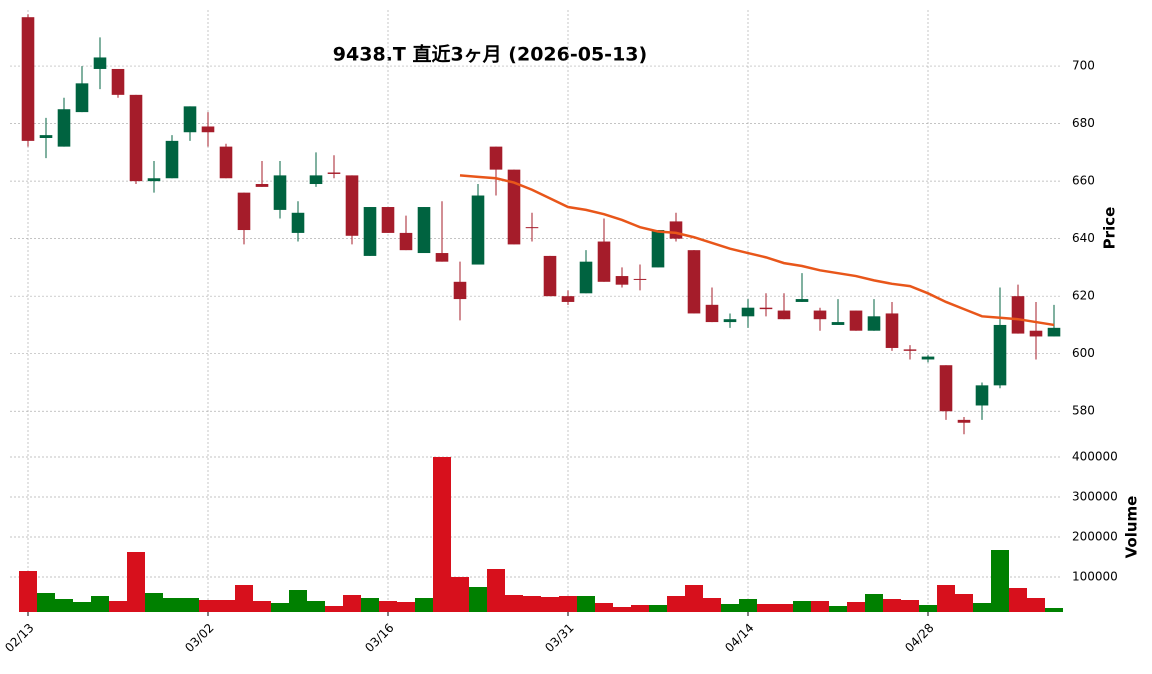  Describe the element at coordinates (1132, 527) in the screenshot. I see `volume-axis-label: Volume` at that location.